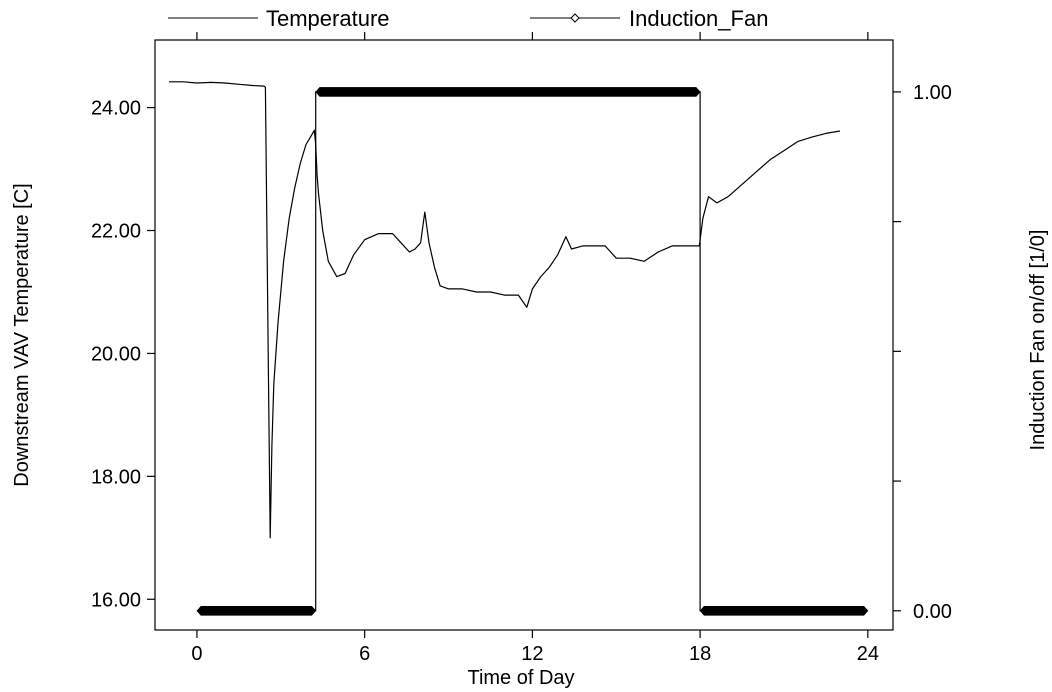  What do you see at coordinates (575, 18) in the screenshot?
I see `legend-diamond-marker` at bounding box center [575, 18].